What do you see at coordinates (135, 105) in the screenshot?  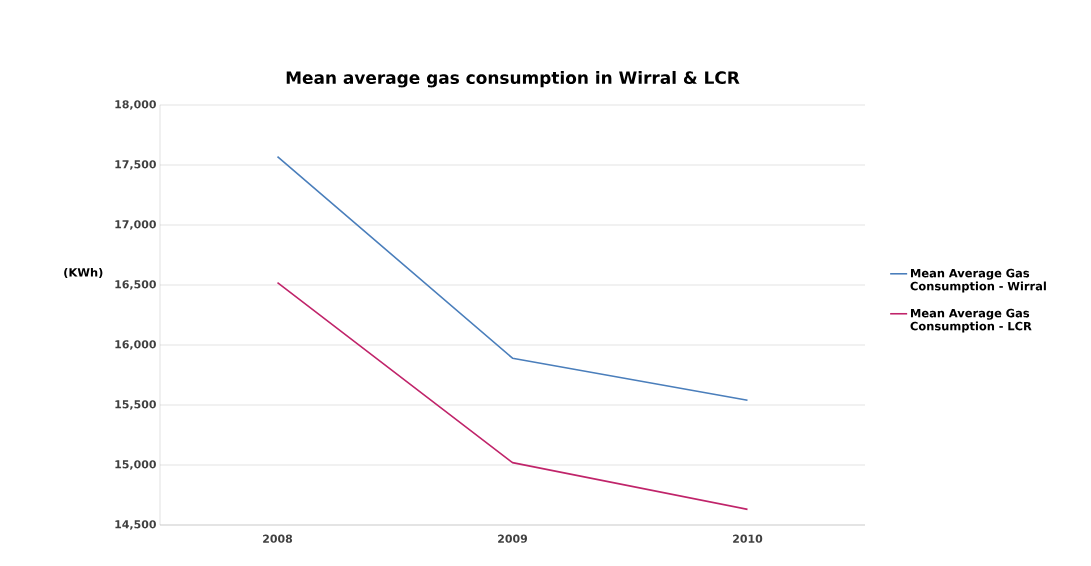 I see `y-tick-label: 18,000` at bounding box center [135, 105].